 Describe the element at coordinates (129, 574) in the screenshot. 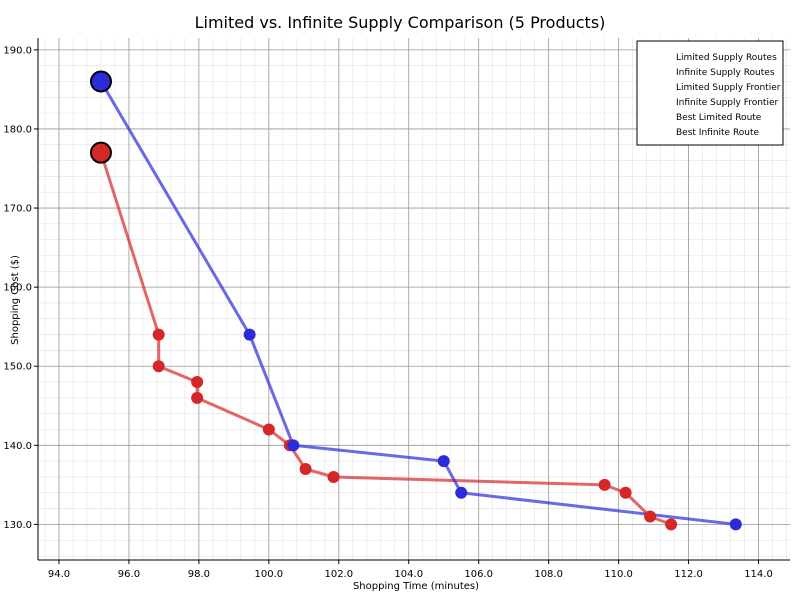

I see `x-tick-label: 96.0` at that location.